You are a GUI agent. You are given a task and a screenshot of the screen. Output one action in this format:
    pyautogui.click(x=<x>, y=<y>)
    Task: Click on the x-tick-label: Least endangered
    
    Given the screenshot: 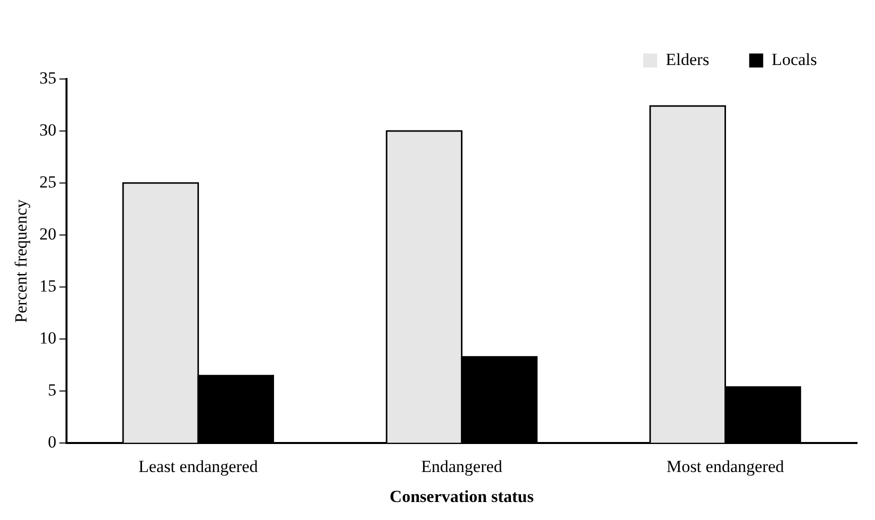 What is the action you would take?
    pyautogui.click(x=198, y=466)
    